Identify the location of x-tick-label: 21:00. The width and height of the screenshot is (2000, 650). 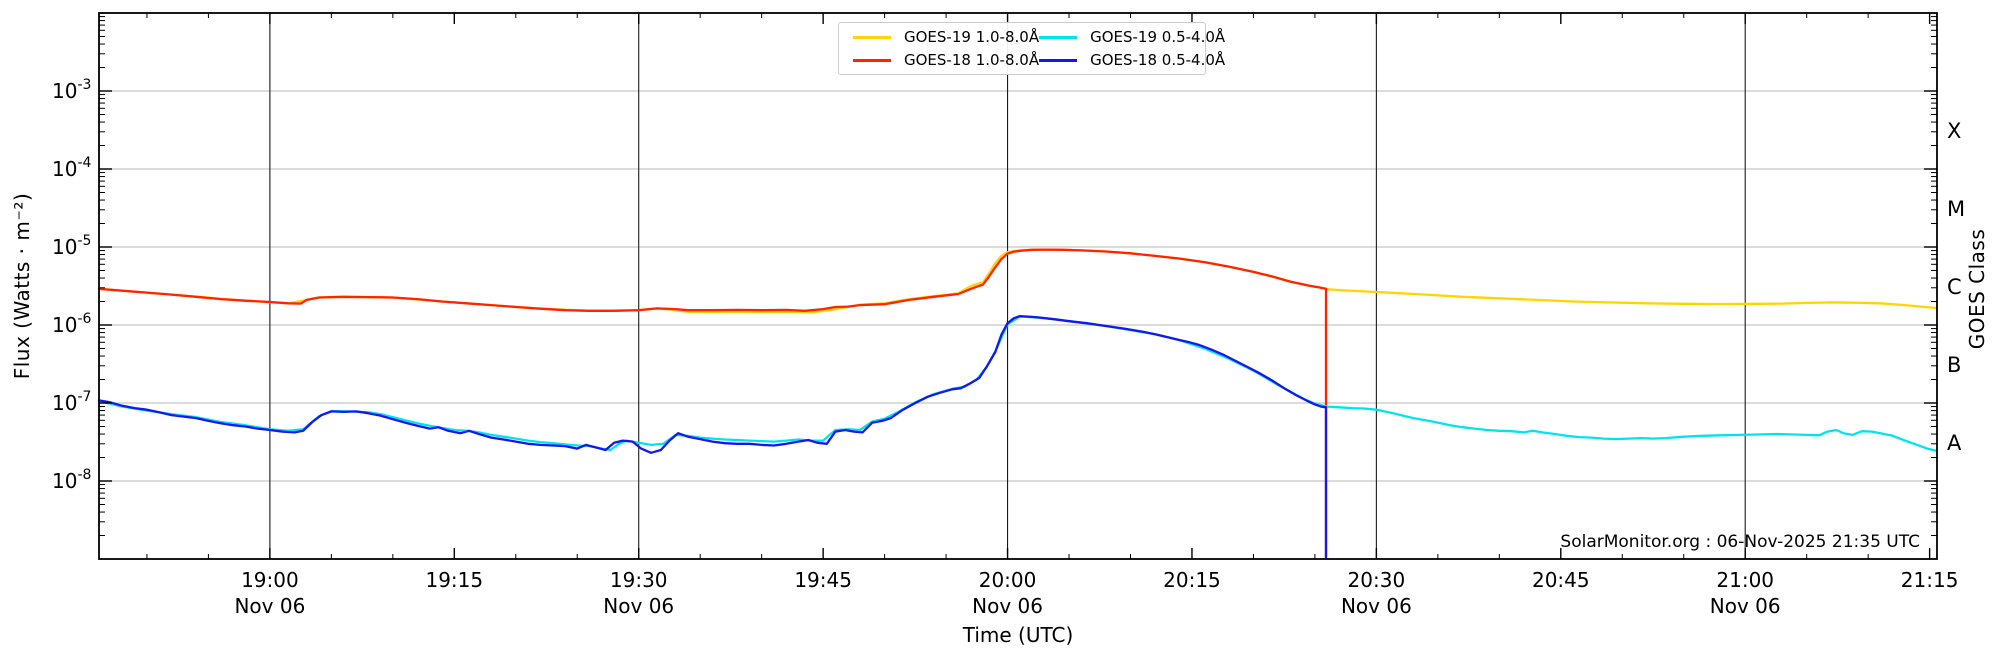
(1745, 580).